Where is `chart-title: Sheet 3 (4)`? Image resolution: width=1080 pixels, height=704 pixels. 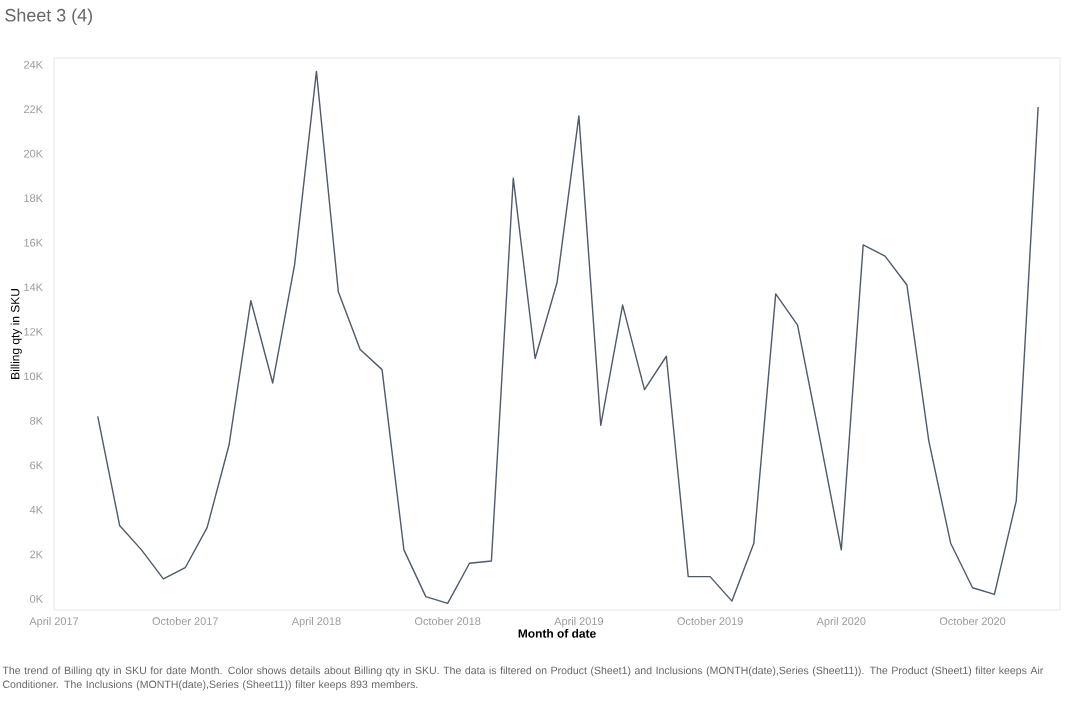
chart-title: Sheet 3 (4) is located at coordinates (49, 17).